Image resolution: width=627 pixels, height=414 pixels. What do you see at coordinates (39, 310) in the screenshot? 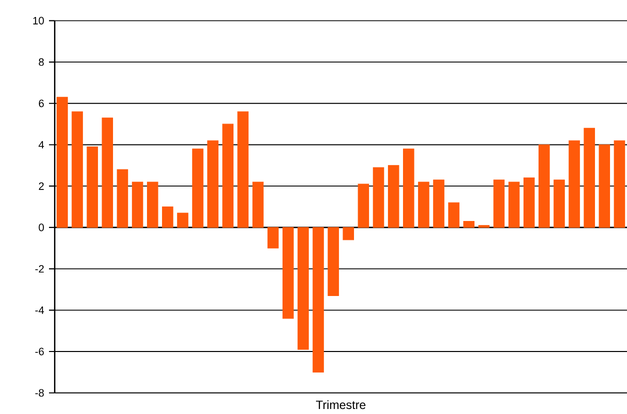
I see `y-tick-label: -4` at bounding box center [39, 310].